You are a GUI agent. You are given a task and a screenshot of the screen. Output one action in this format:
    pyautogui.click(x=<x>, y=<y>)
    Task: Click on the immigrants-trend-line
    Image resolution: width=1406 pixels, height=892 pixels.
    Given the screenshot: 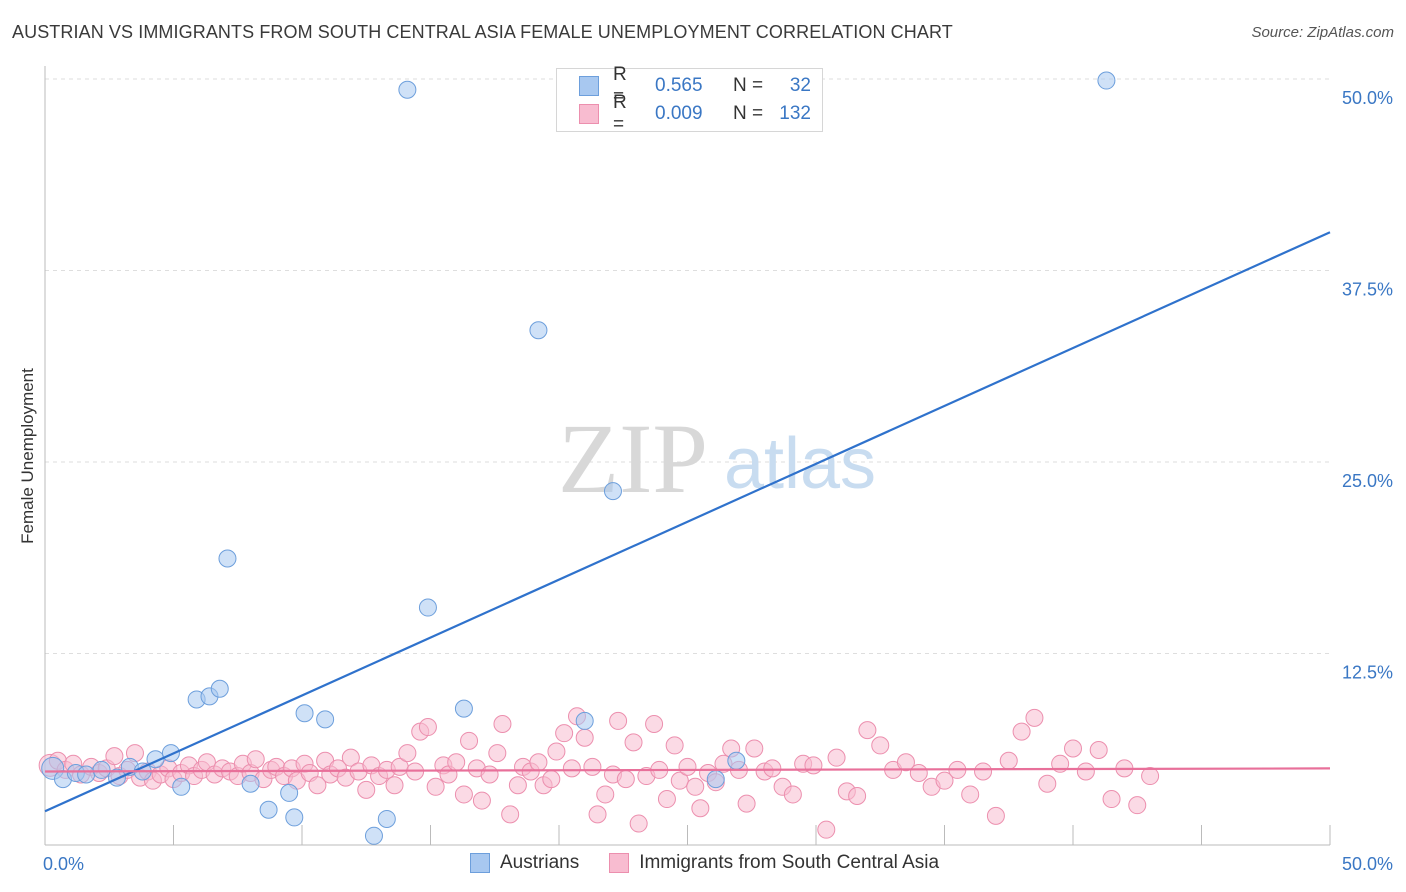 What is the action you would take?
    pyautogui.click(x=687, y=770)
    